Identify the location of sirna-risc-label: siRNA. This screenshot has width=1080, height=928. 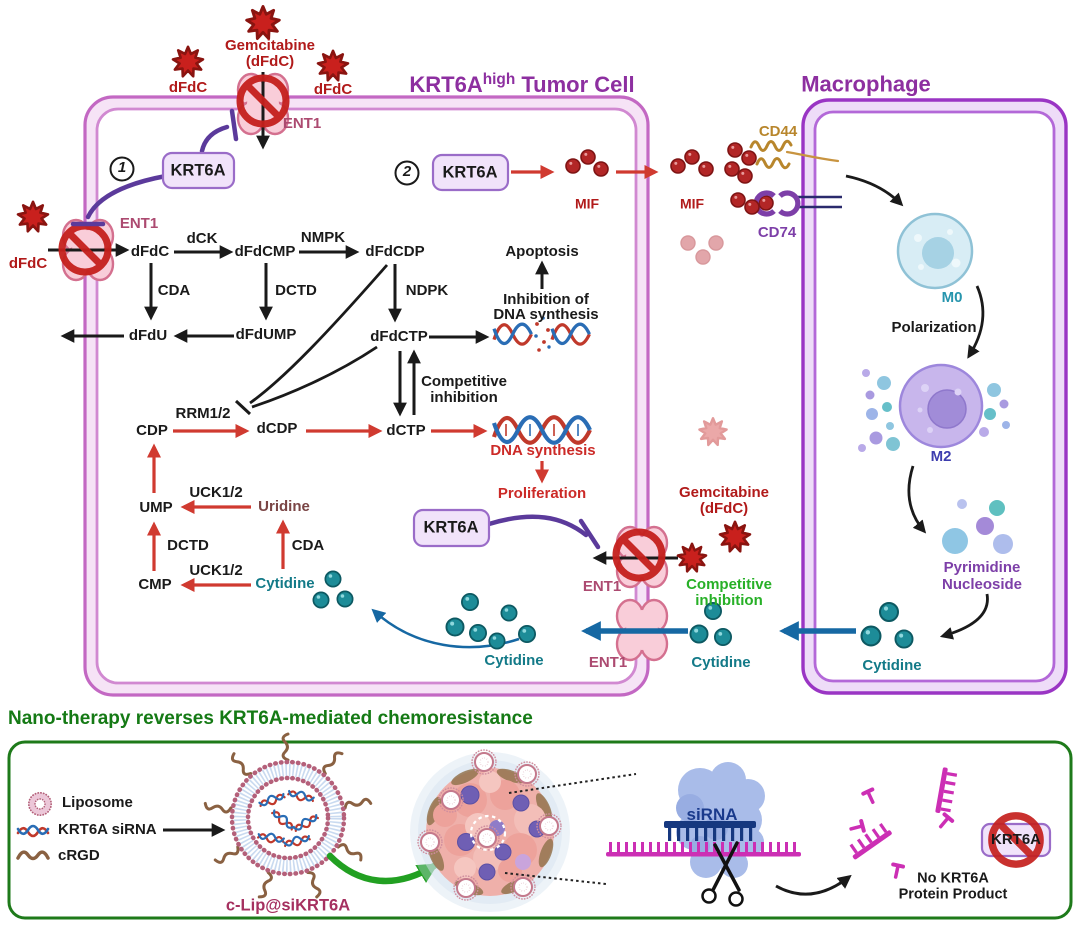
(712, 815).